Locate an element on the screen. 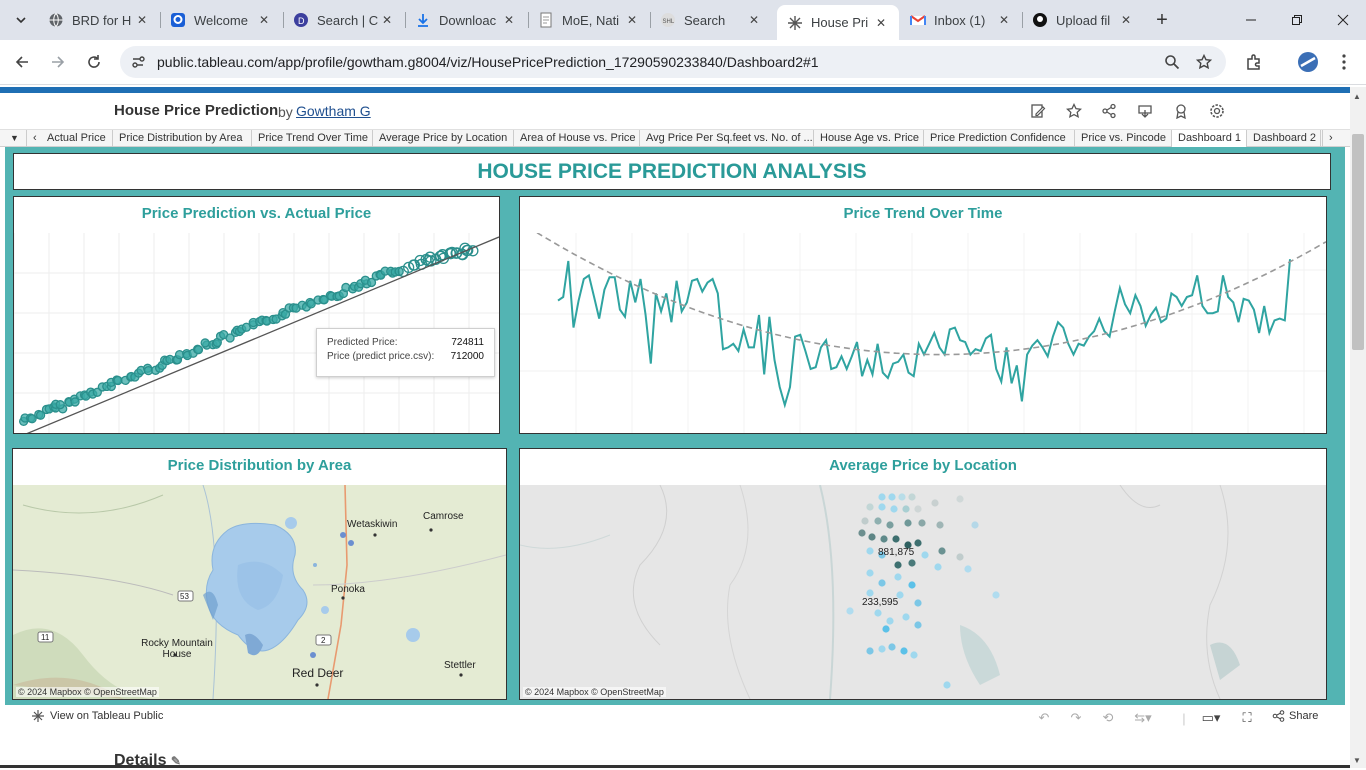  sheet-tab: Area of House vs. Price is located at coordinates (577, 138).